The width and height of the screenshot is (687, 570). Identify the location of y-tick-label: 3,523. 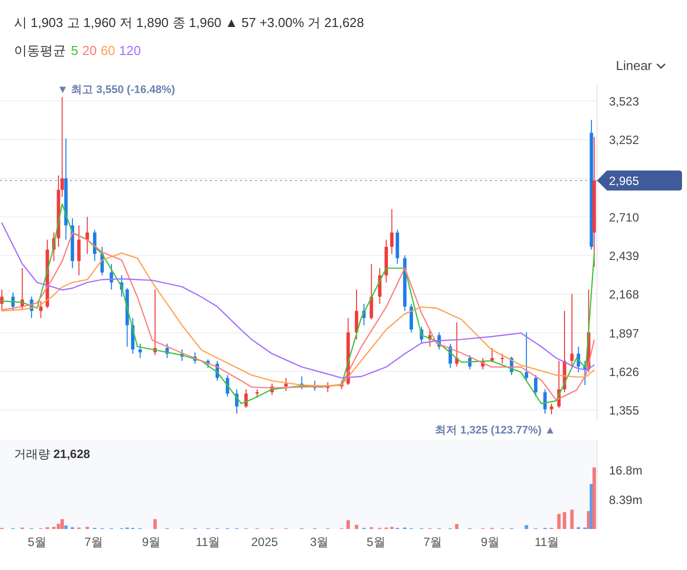
(624, 101).